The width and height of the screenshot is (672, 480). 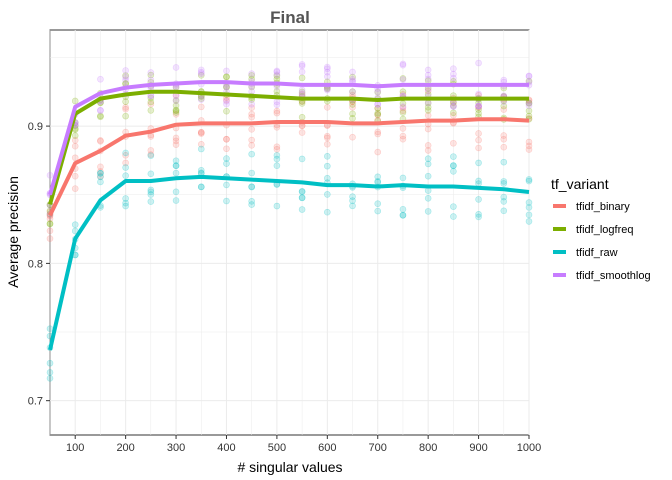 What do you see at coordinates (378, 448) in the screenshot?
I see `x-tick-label: 700` at bounding box center [378, 448].